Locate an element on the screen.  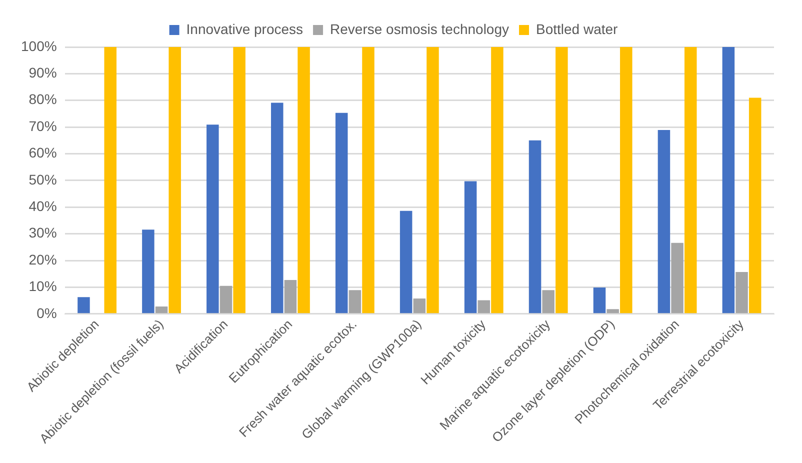
legend-label: Reverse osmosis technology is located at coordinates (420, 28).